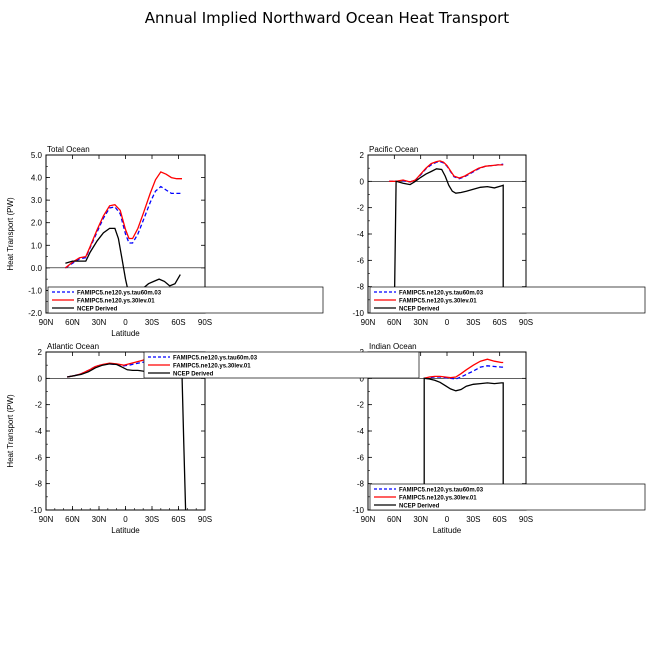 This screenshot has height=655, width=654. I want to click on y-tick-label: -2.0, so click(35, 313).